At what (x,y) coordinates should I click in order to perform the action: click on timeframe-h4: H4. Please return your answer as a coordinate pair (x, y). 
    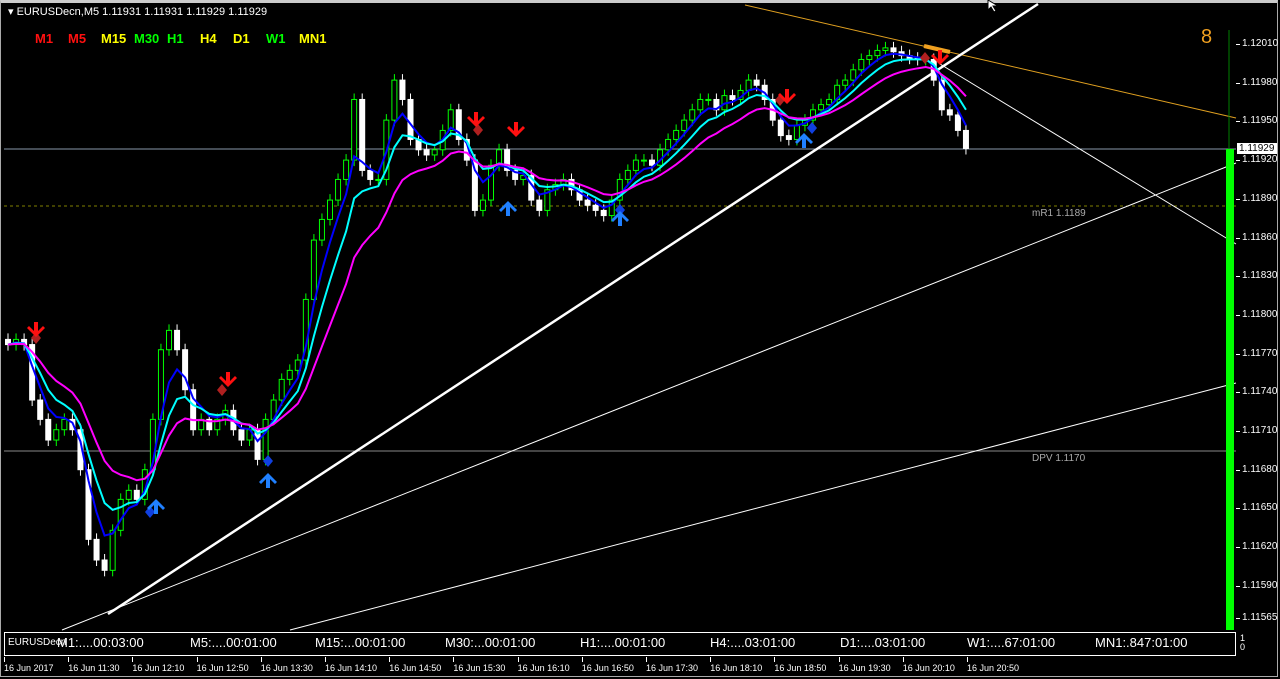
    Looking at the image, I should click on (208, 38).